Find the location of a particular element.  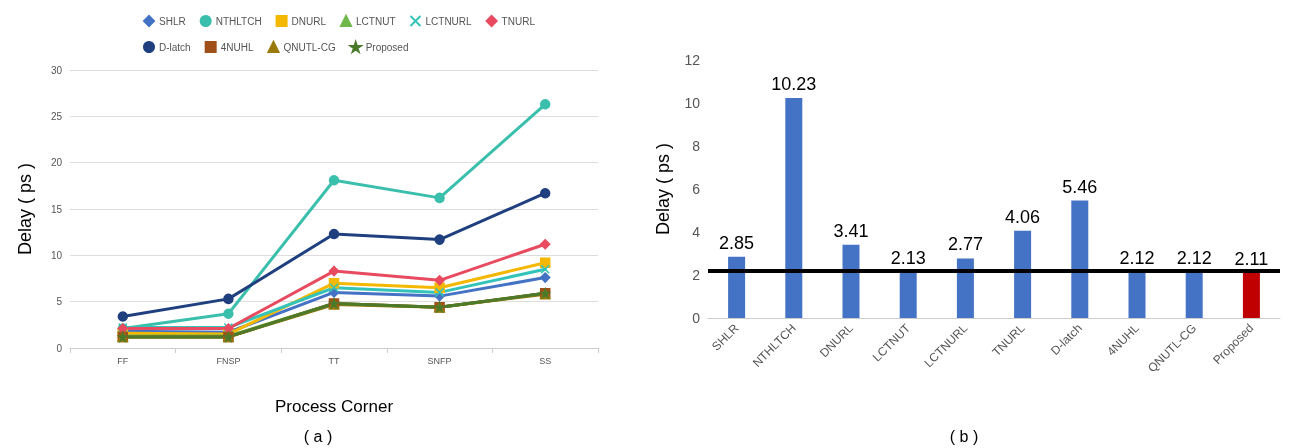

x-tick-label: SNFP is located at coordinates (439, 360).